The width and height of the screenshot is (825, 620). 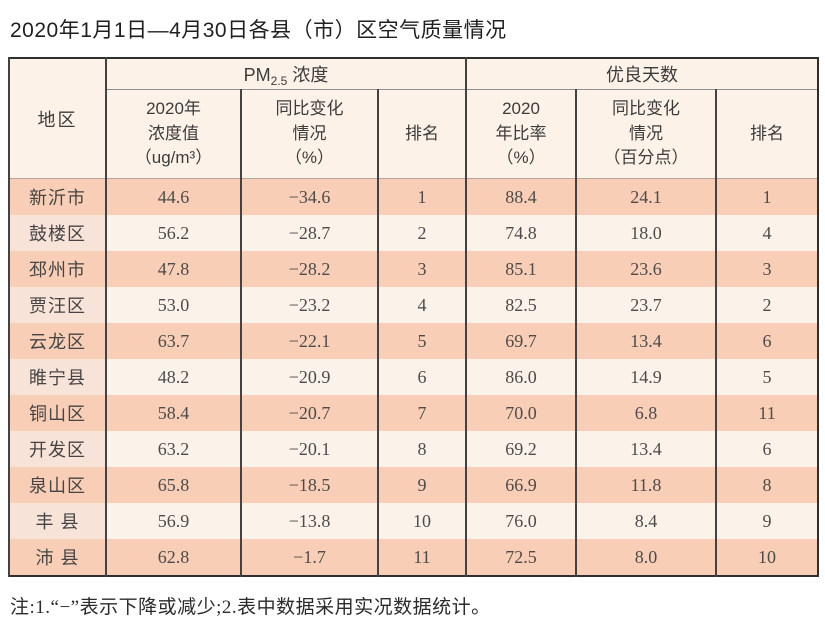 What do you see at coordinates (258, 30) in the screenshot?
I see `page-title: 2020年1月1日—4月30日各县（市）区空气质量情况` at bounding box center [258, 30].